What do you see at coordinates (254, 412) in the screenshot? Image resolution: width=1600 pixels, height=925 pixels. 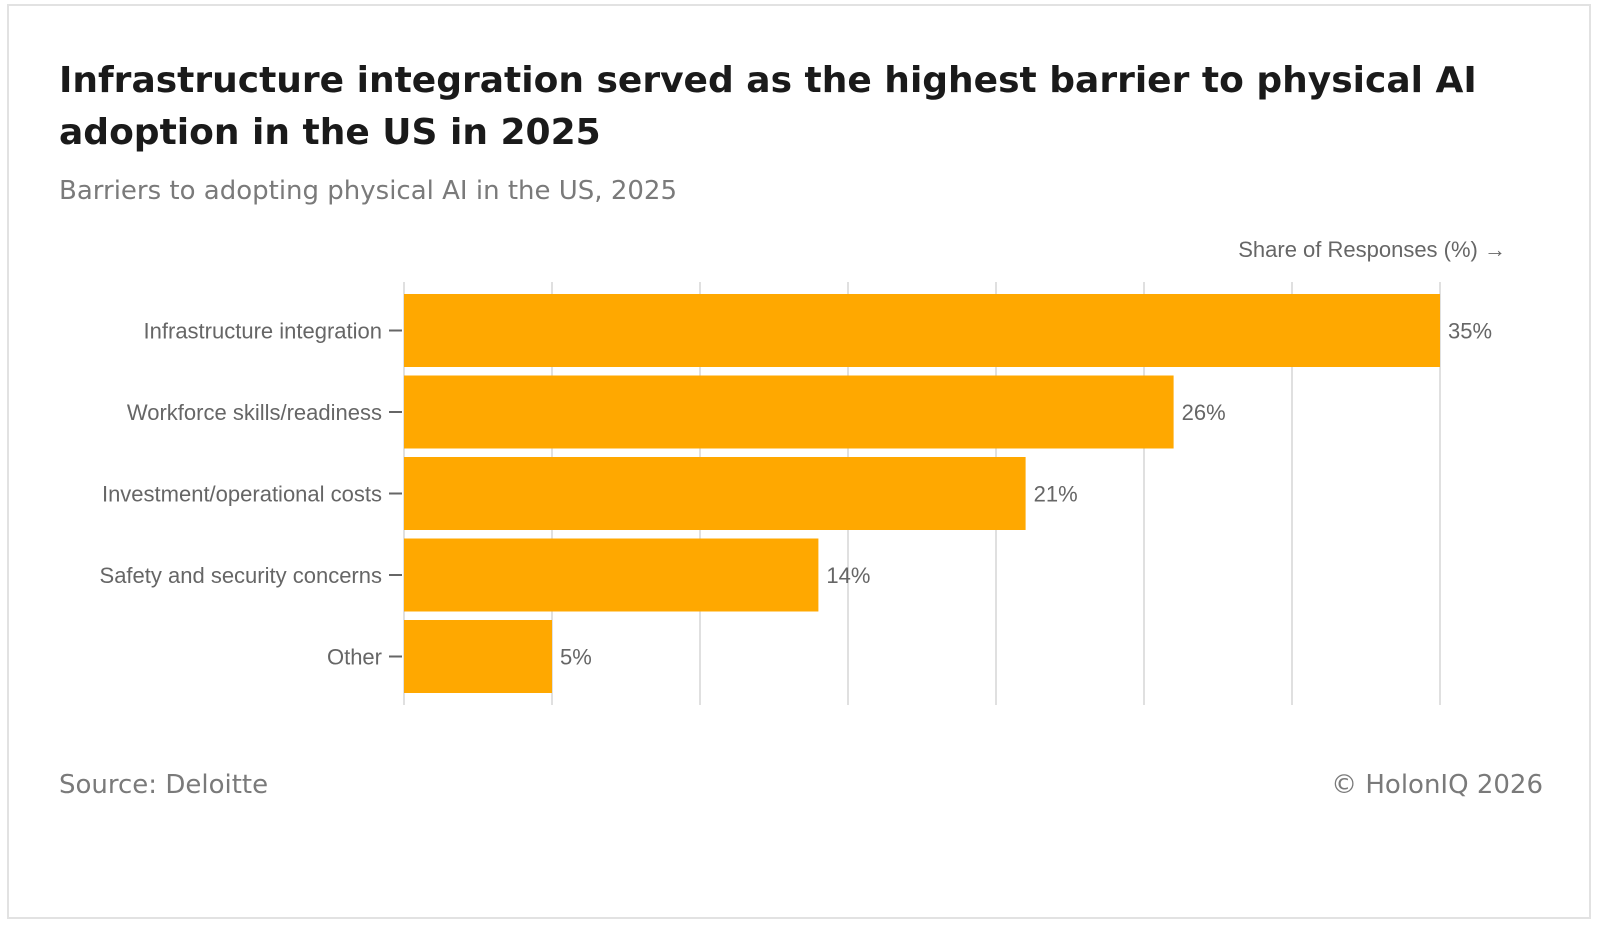 I see `category-label: Workforce skills/readiness` at bounding box center [254, 412].